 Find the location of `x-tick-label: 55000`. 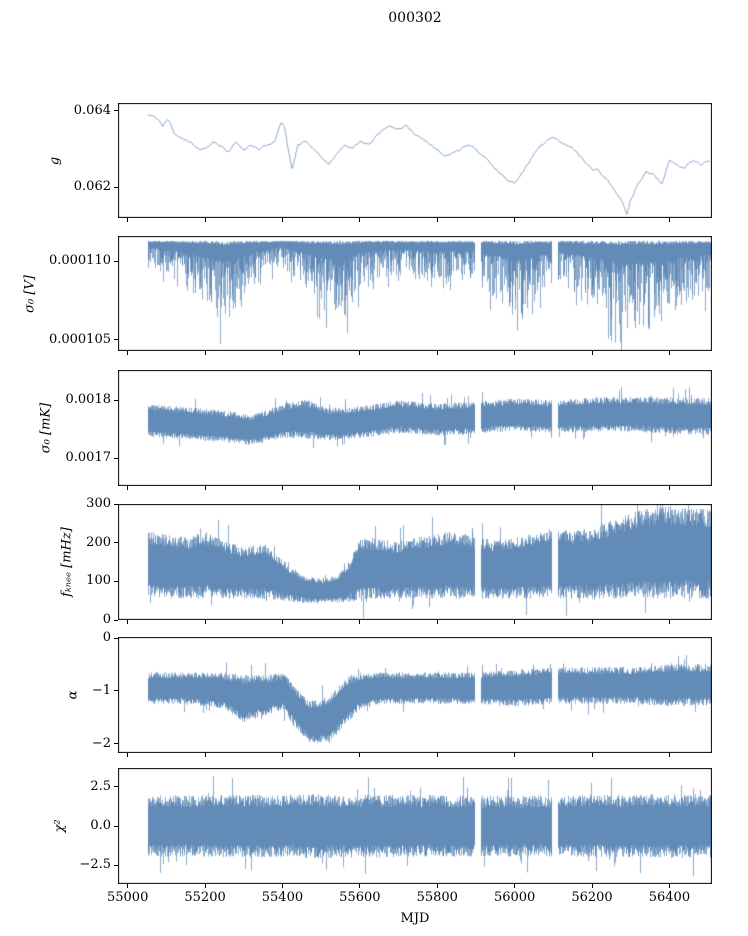

x-tick-label: 55000 is located at coordinates (127, 897).